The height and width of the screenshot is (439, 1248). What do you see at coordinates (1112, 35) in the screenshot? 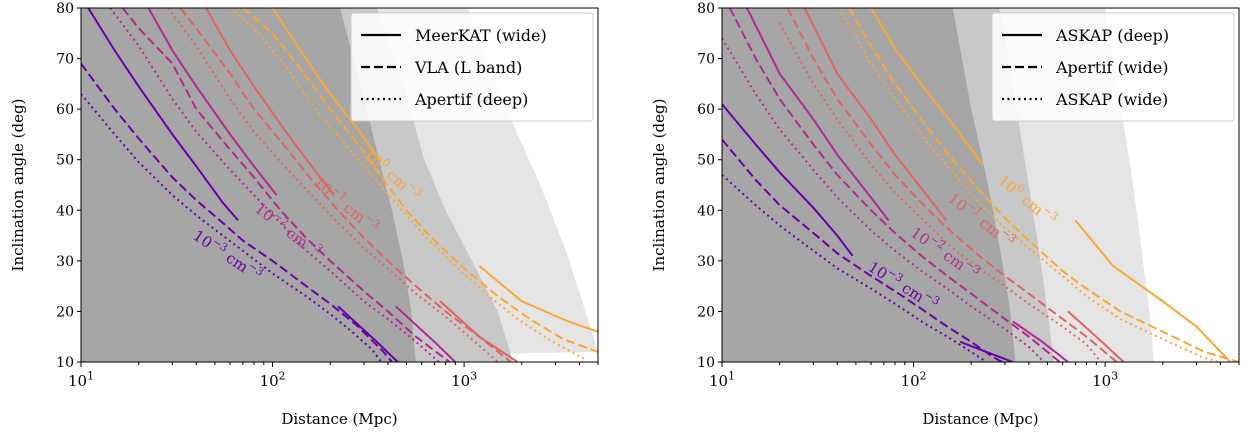
I see `legend-label: ASKAP (deep)` at bounding box center [1112, 35].